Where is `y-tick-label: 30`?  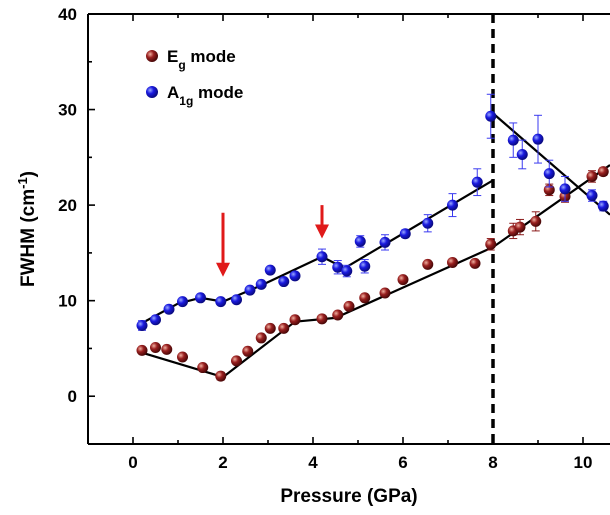 y-tick-label: 30 is located at coordinates (67, 110).